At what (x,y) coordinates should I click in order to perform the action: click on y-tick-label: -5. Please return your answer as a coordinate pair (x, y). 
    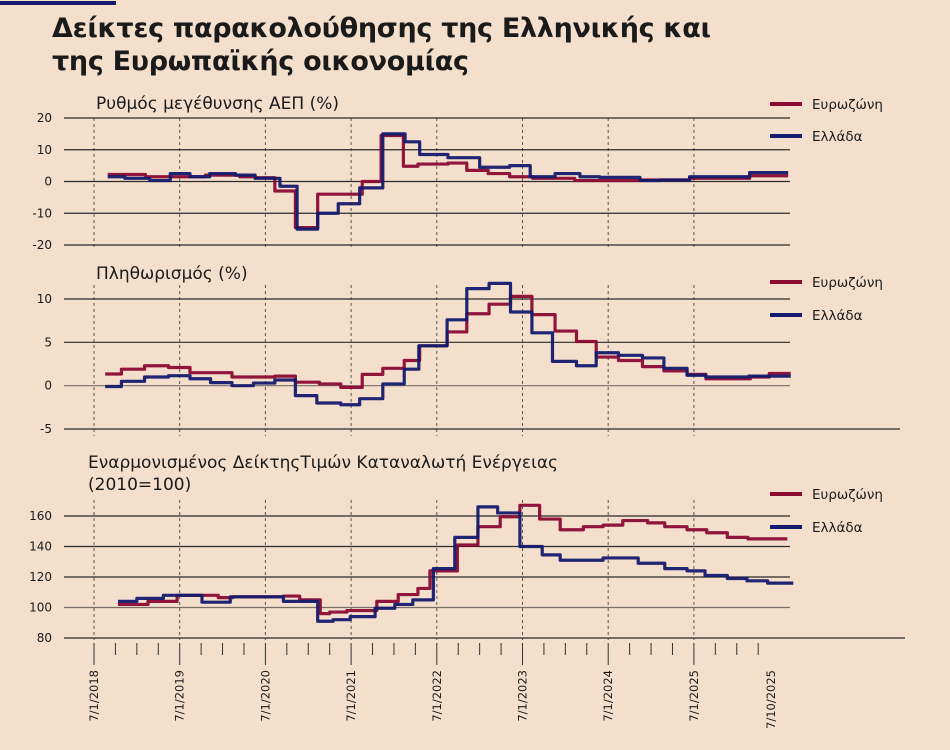
    Looking at the image, I should click on (46, 429).